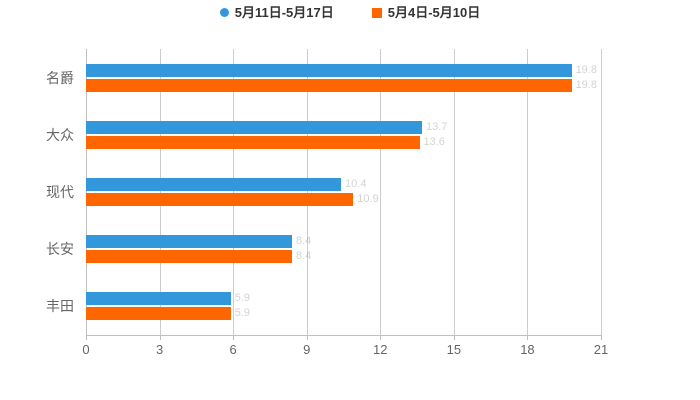 The width and height of the screenshot is (700, 400). I want to click on bar-series1-row4: 8.4, so click(198, 242).